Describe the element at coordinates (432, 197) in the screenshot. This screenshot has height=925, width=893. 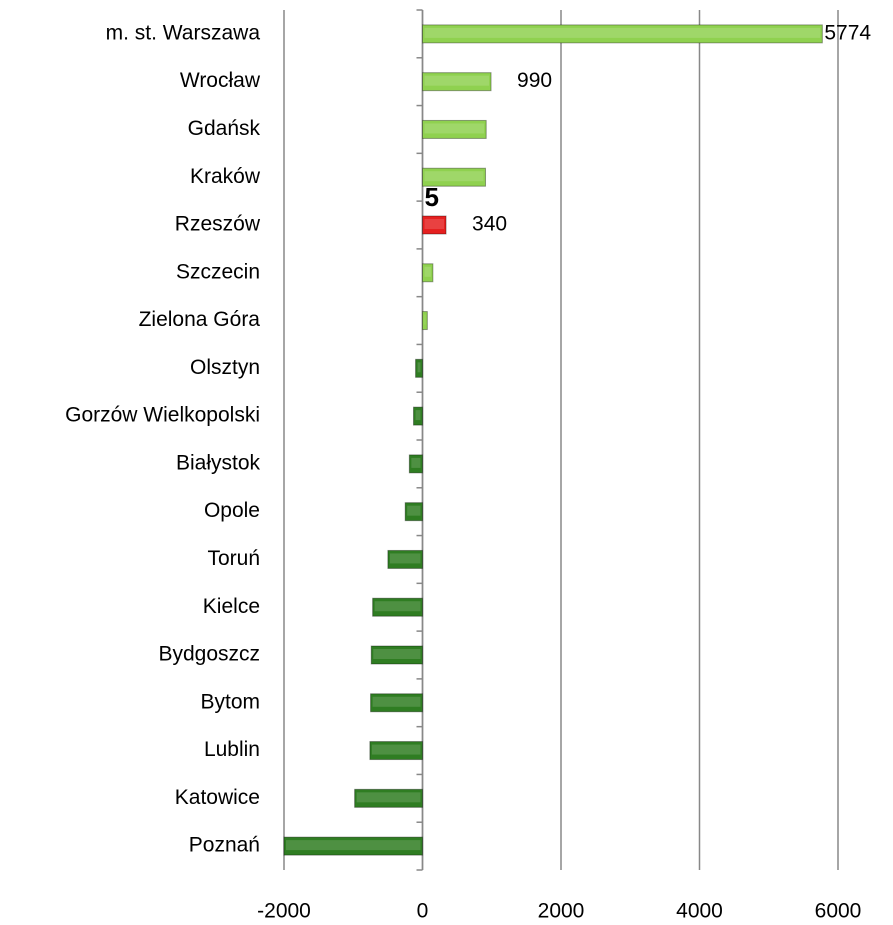
I see `annotation: 5` at that location.